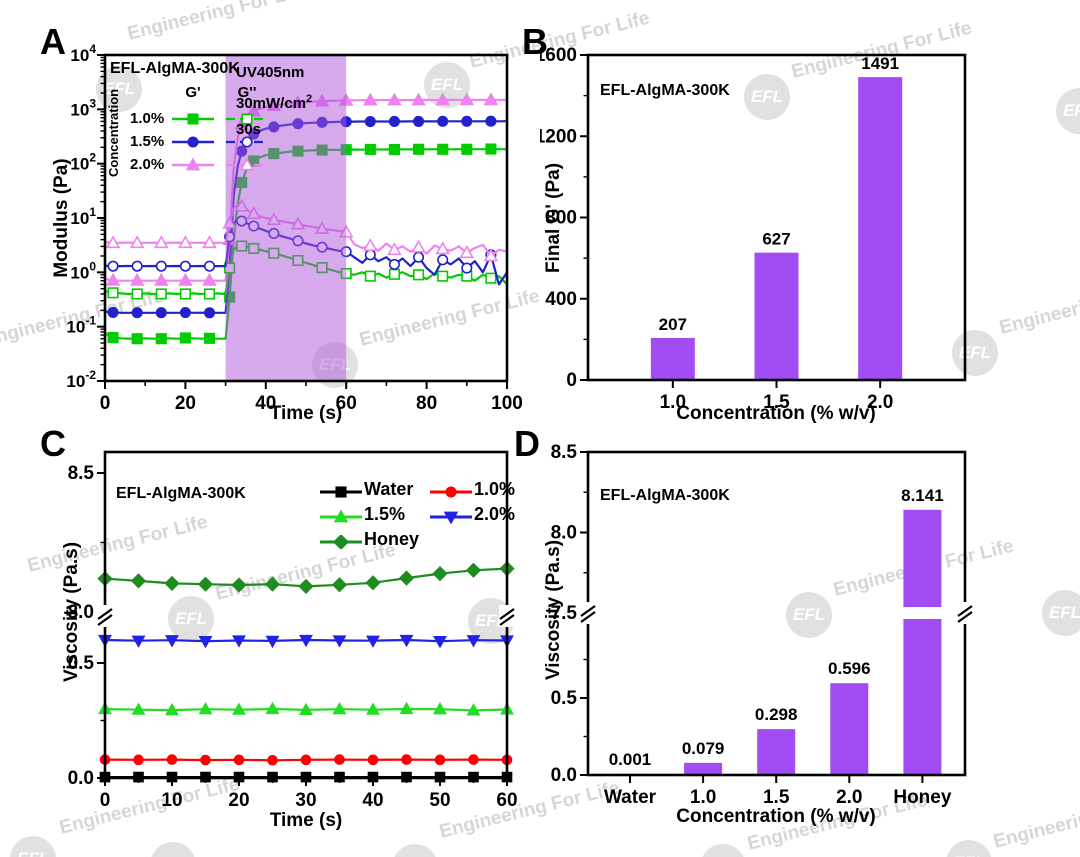 The image size is (1080, 857). What do you see at coordinates (776, 316) in the screenshot?
I see `bar-1.5` at bounding box center [776, 316].